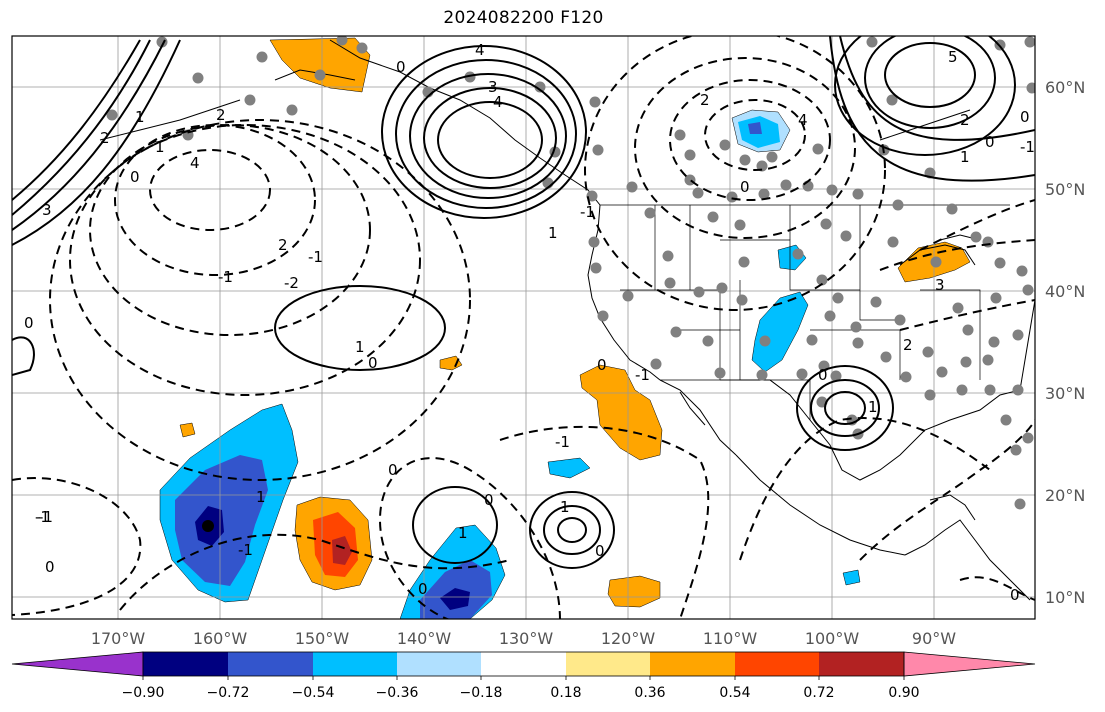 The width and height of the screenshot is (1105, 712). What do you see at coordinates (730, 638) in the screenshot?
I see `lon-label: 110°W` at bounding box center [730, 638].